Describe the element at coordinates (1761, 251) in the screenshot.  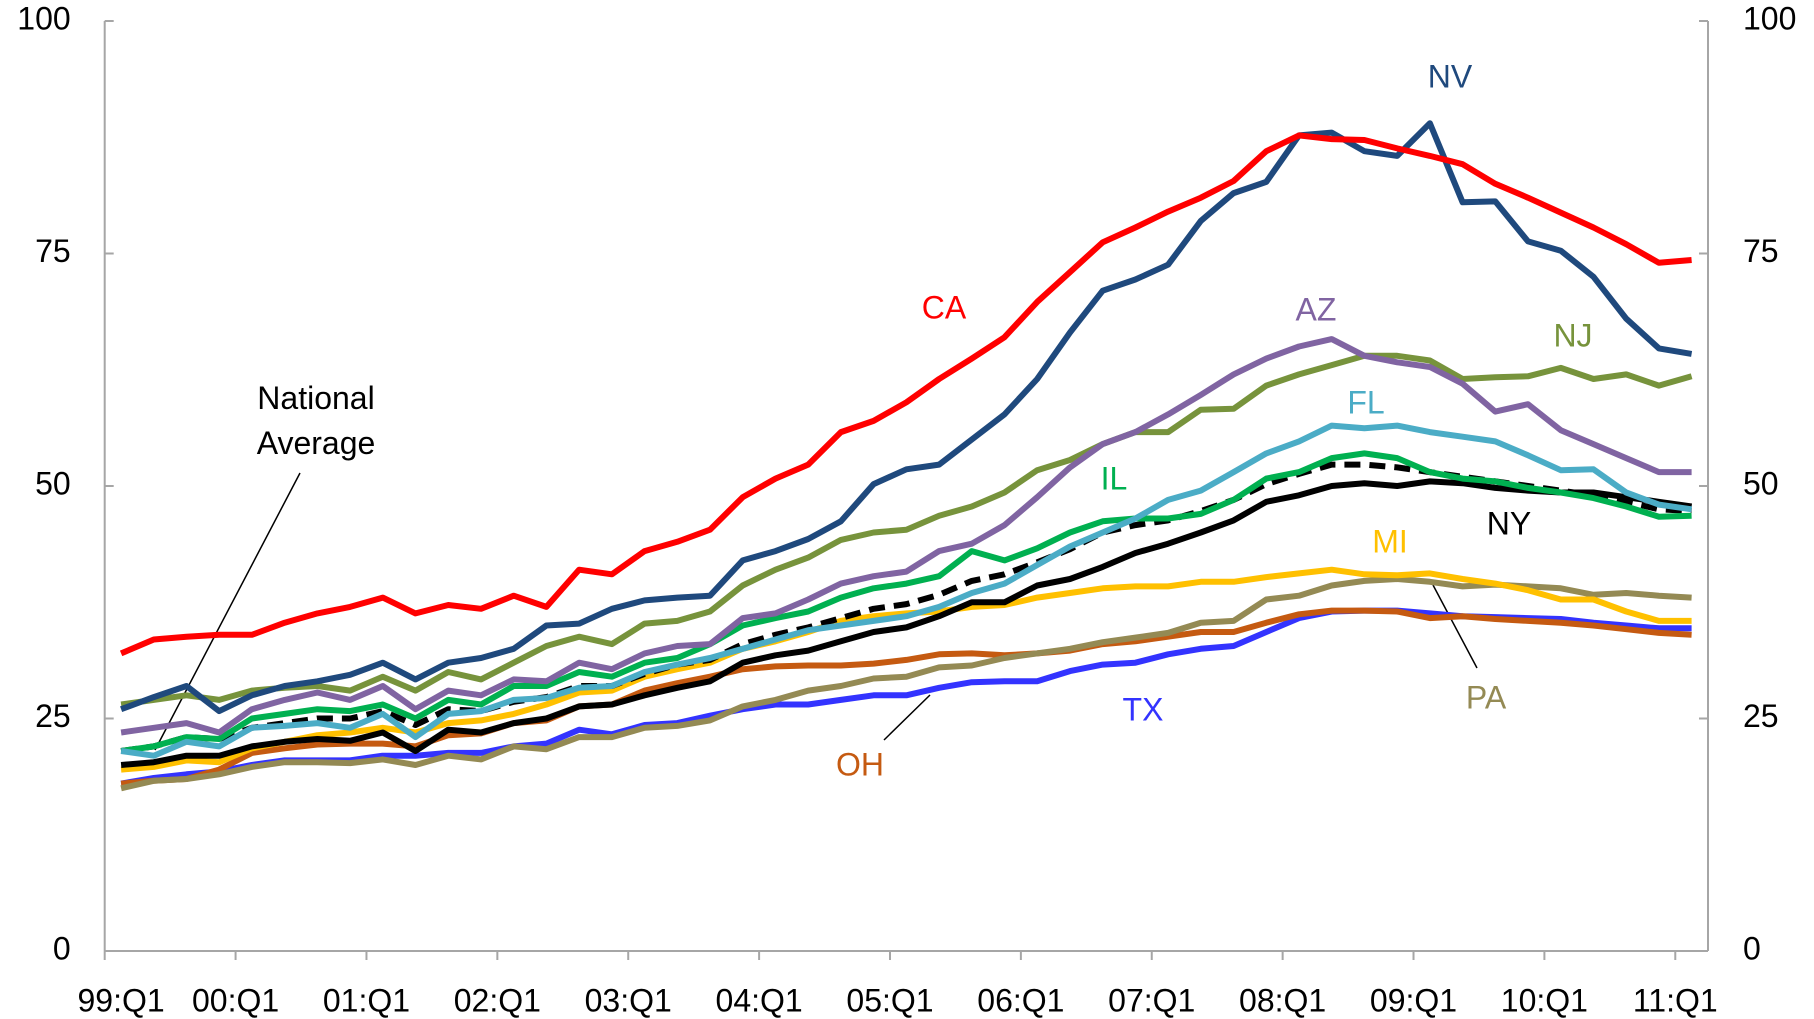
I see `y2-tick-label: 75` at that location.